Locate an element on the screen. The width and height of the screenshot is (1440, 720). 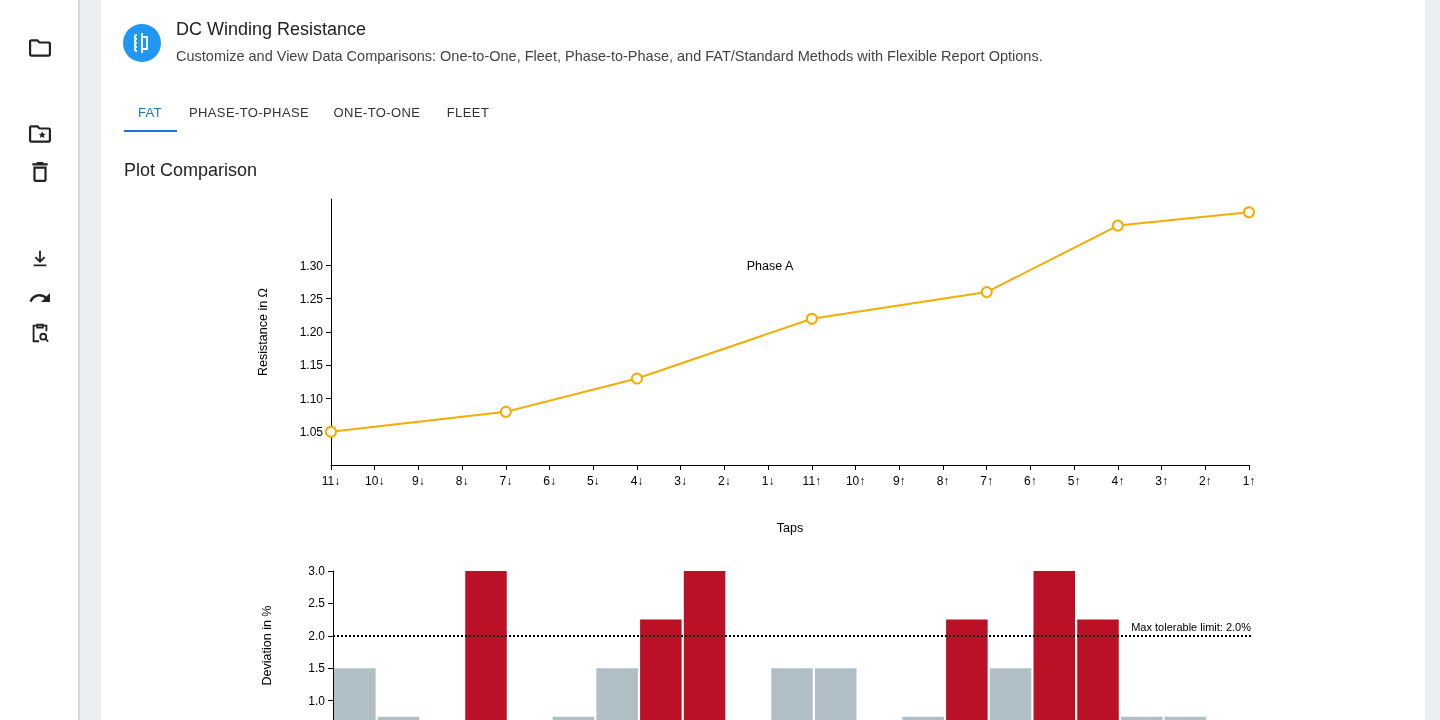
x-tick-label: 1↓ is located at coordinates (768, 481).